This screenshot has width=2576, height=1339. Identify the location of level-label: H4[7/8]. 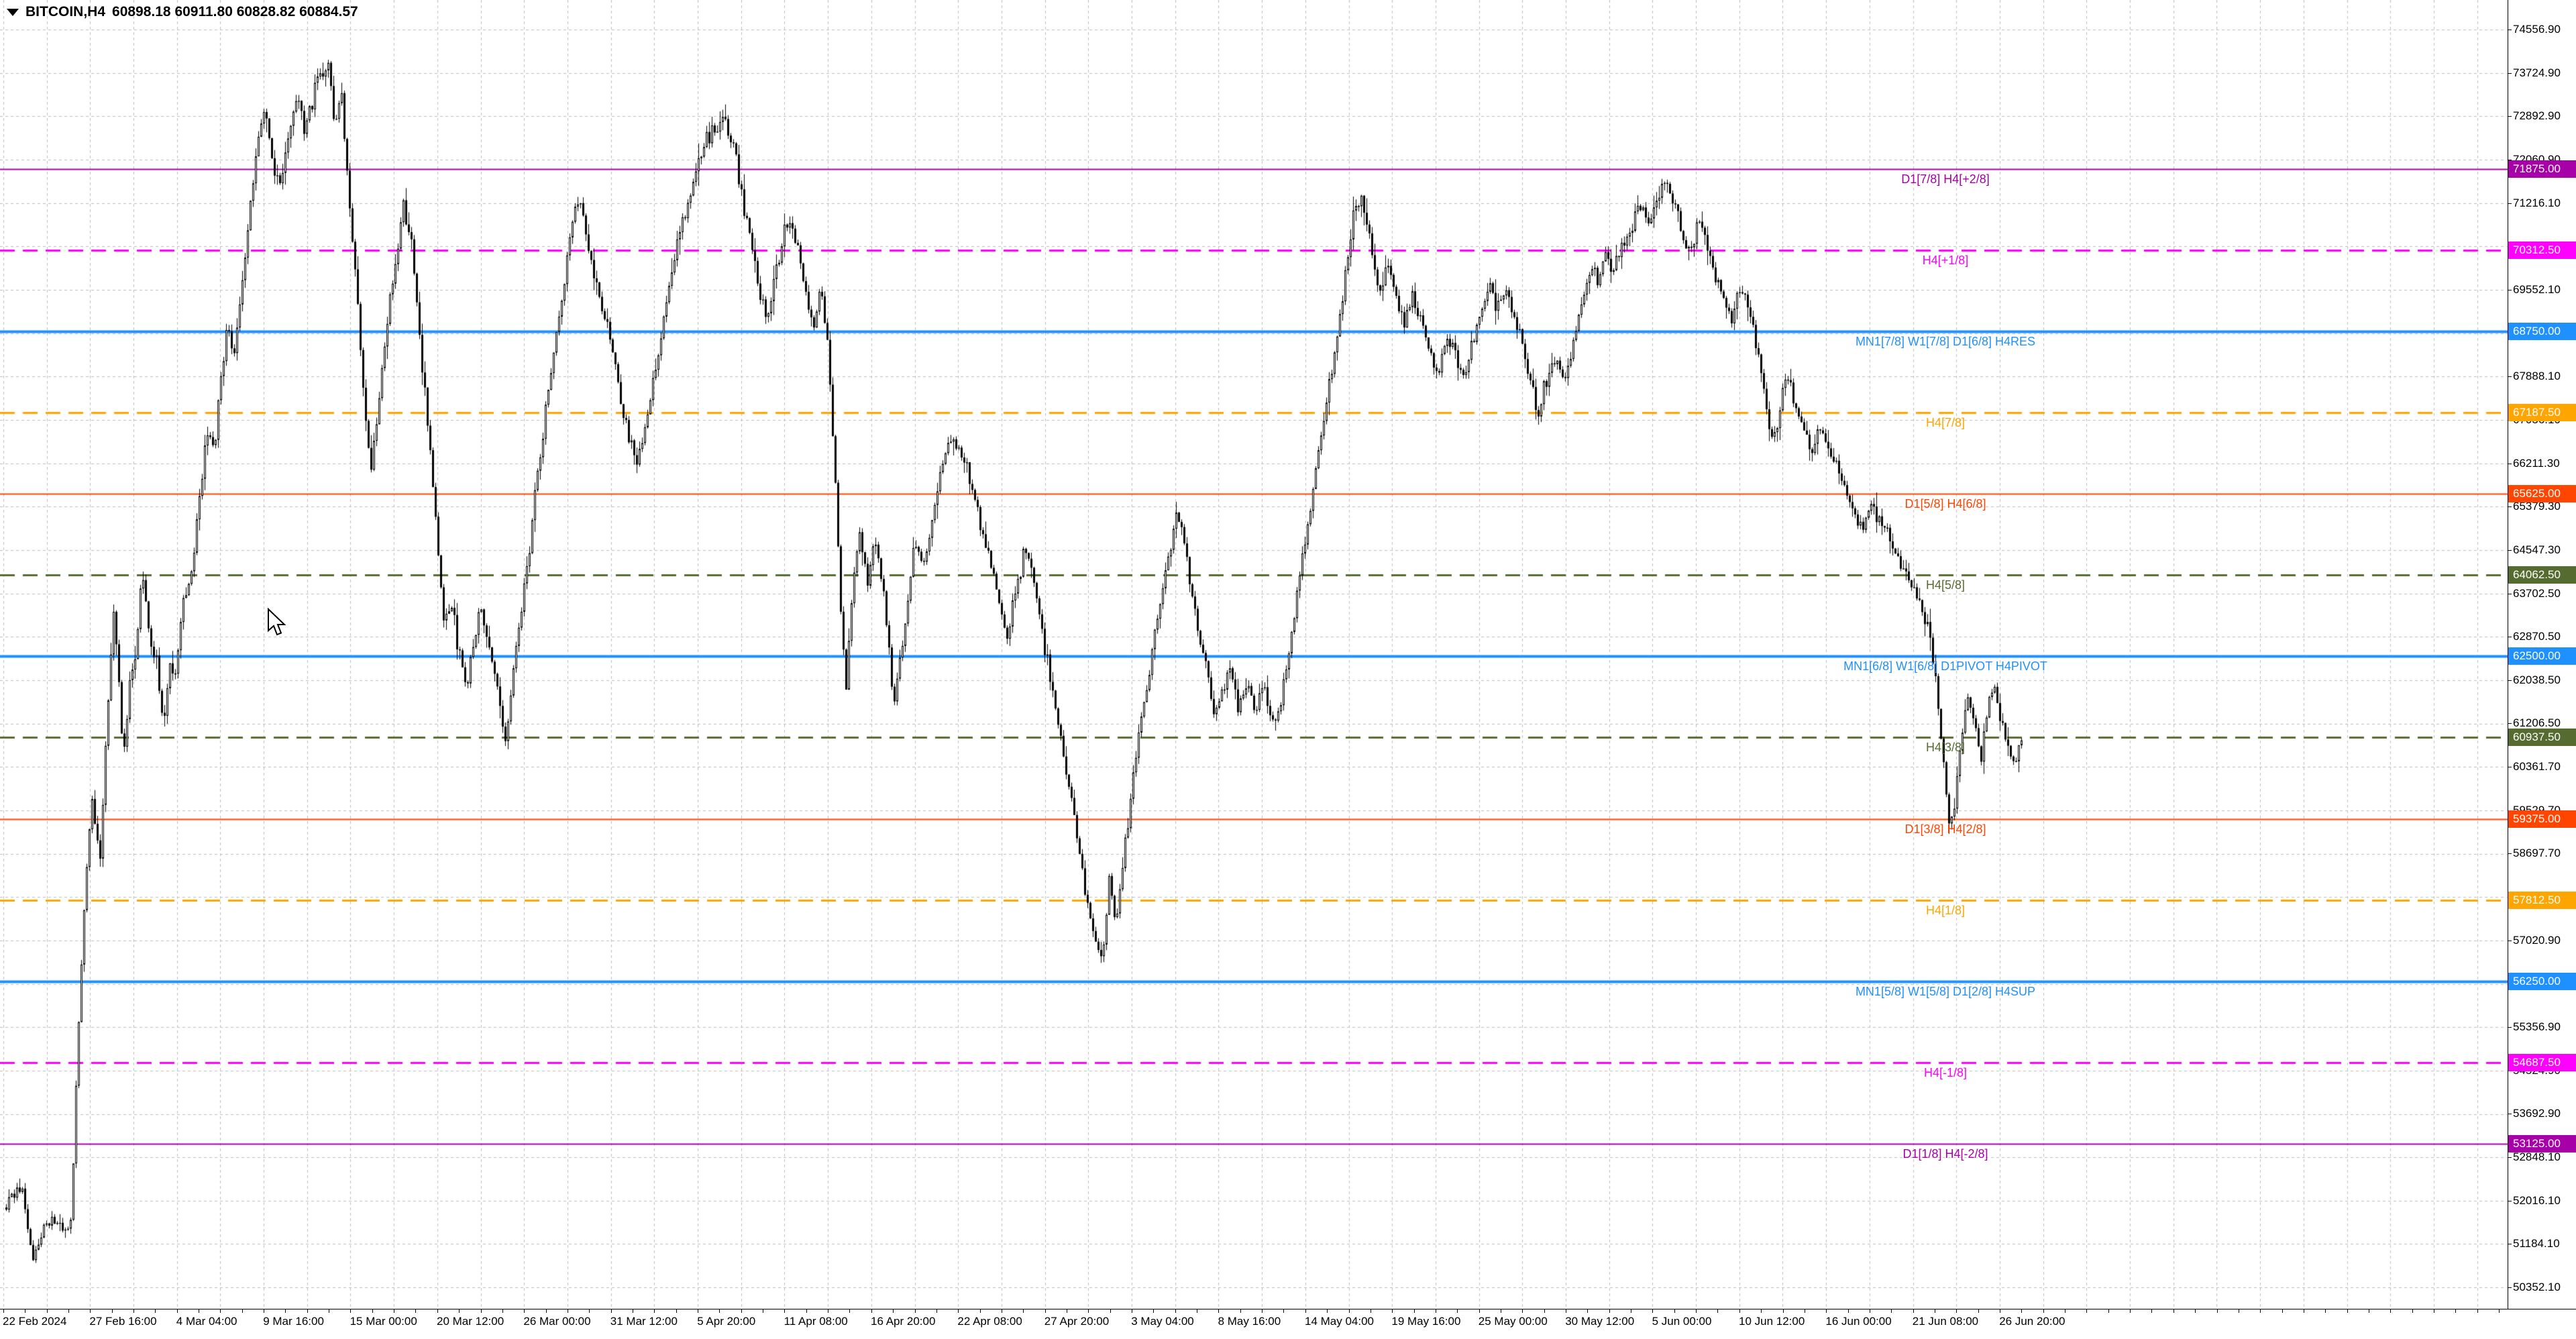
(1945, 423).